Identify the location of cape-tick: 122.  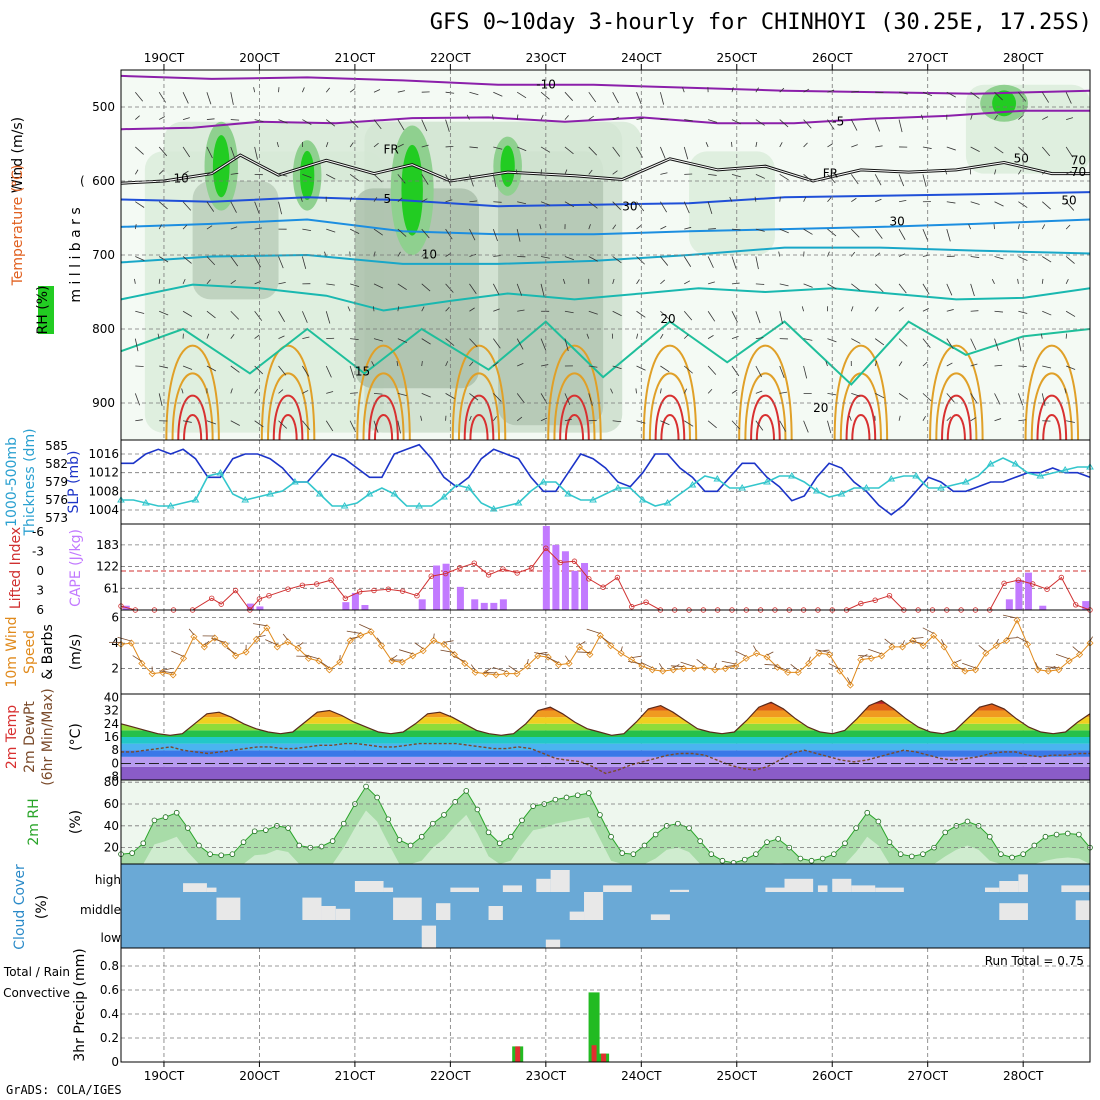
(107, 567).